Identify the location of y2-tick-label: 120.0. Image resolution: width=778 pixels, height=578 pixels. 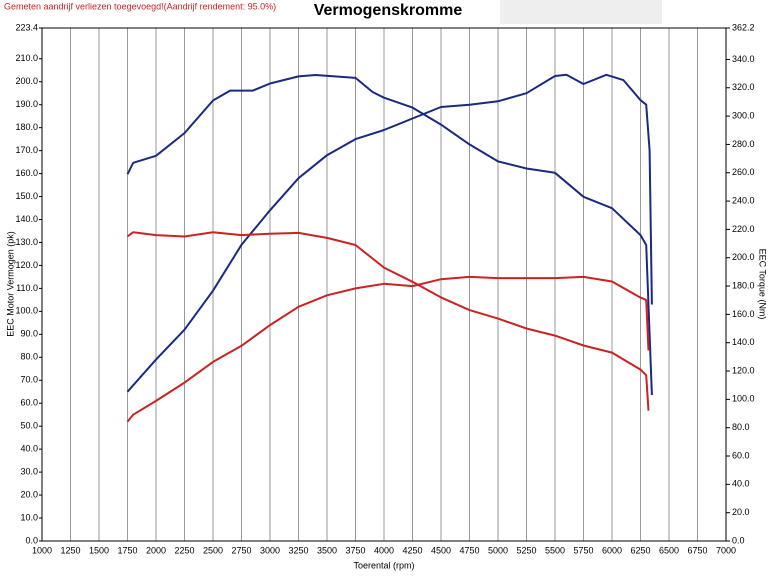
(743, 370).